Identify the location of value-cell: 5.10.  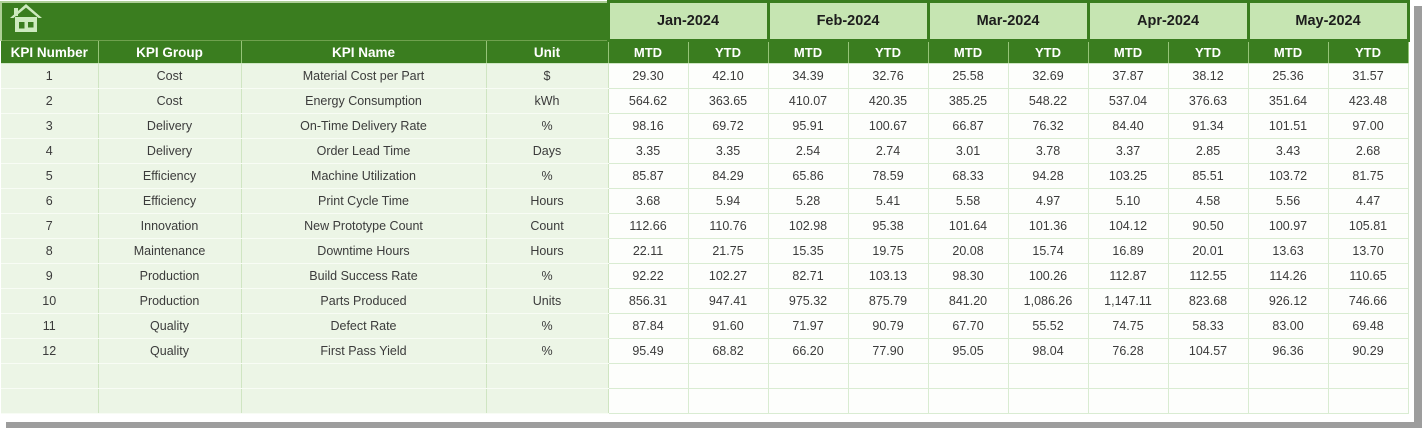
(1128, 201).